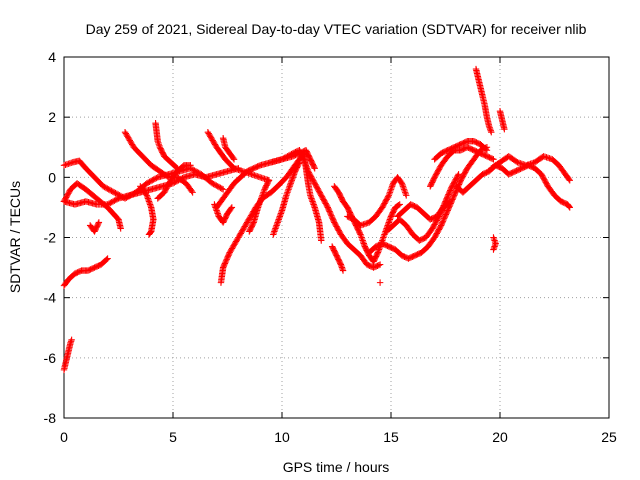 The image size is (640, 480). I want to click on series-arc-q, so click(325, 209).